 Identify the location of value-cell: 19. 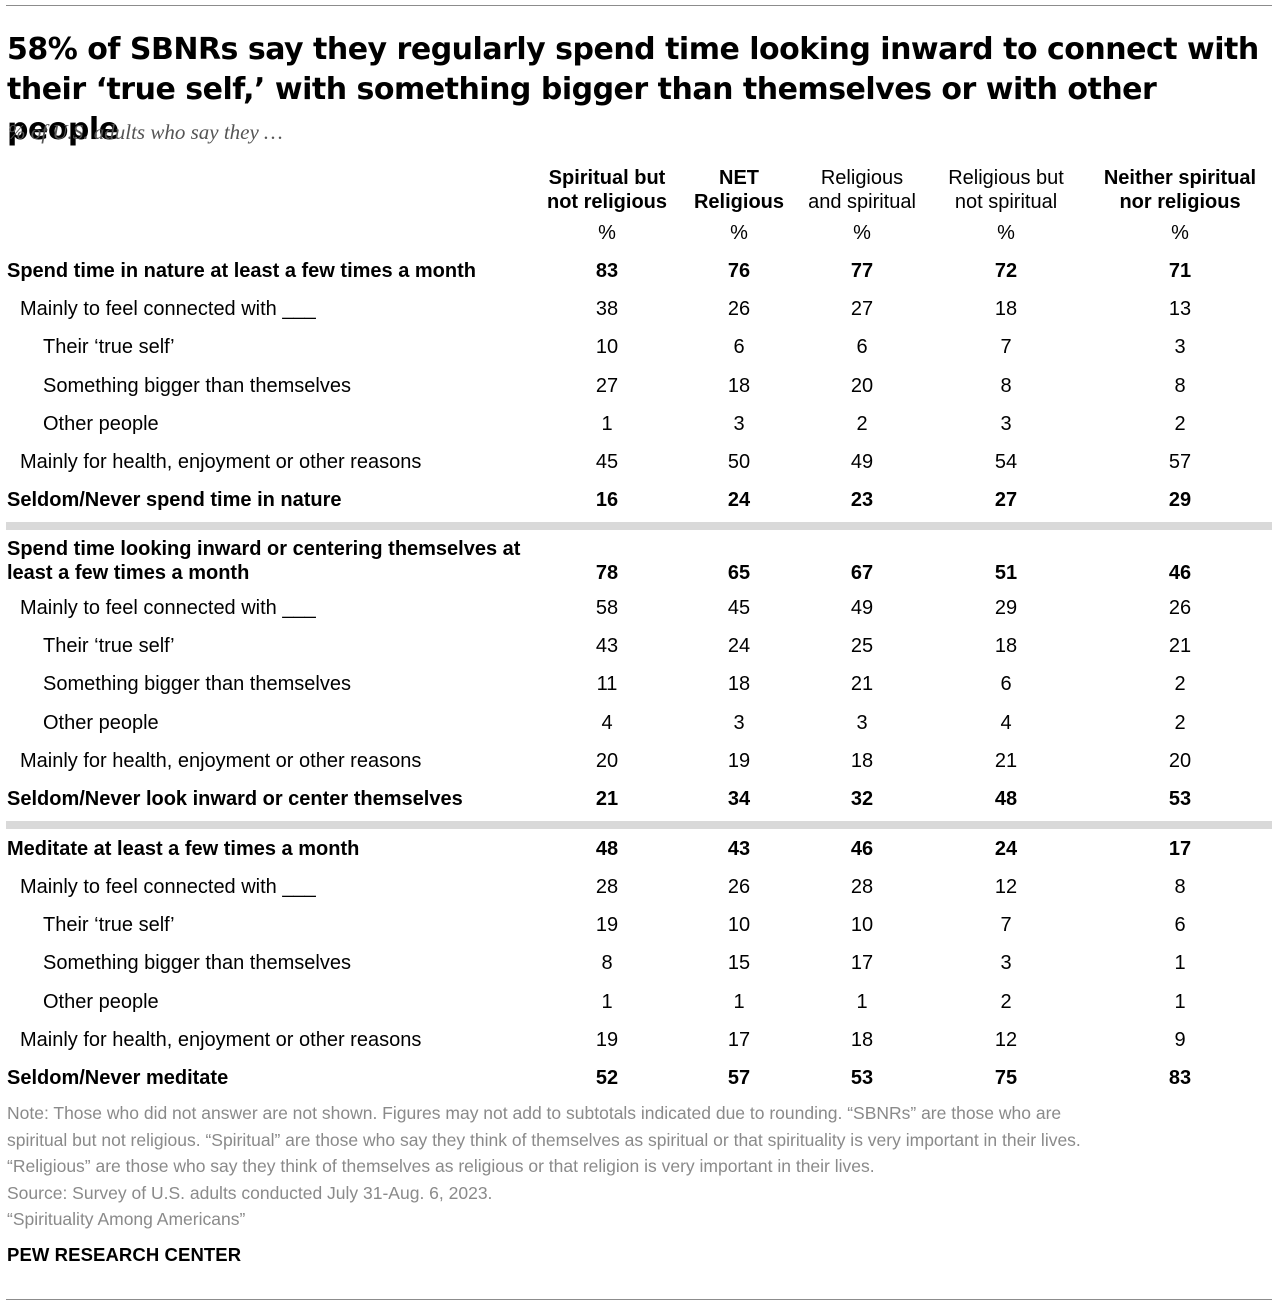
(607, 925).